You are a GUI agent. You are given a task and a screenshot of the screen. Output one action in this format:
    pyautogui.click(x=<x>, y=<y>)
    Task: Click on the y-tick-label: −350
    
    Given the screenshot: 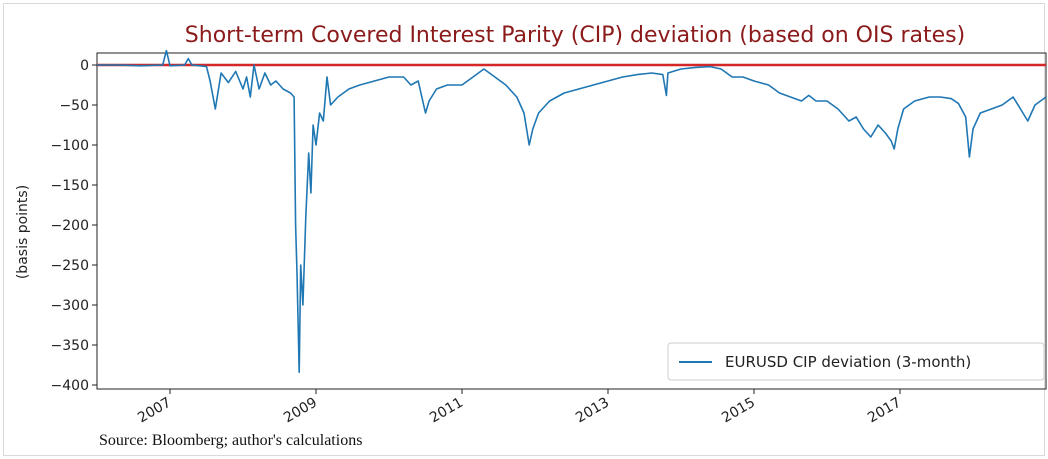 What is the action you would take?
    pyautogui.click(x=70, y=346)
    